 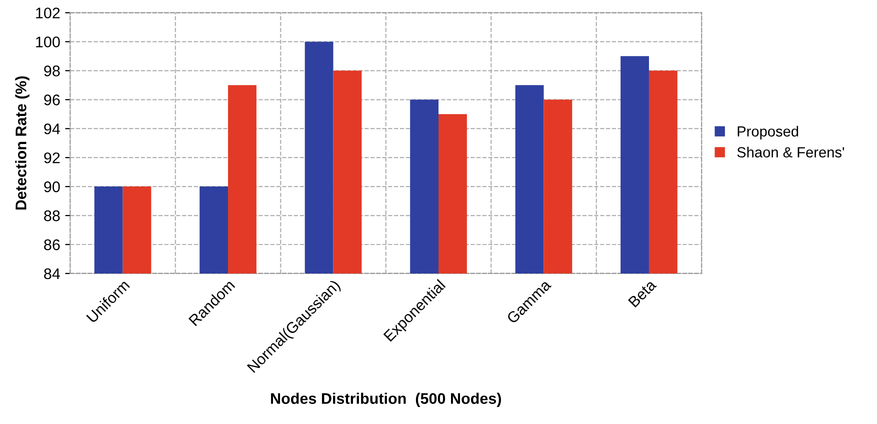 What do you see at coordinates (642, 293) in the screenshot?
I see `x-tick-label: Beta` at bounding box center [642, 293].